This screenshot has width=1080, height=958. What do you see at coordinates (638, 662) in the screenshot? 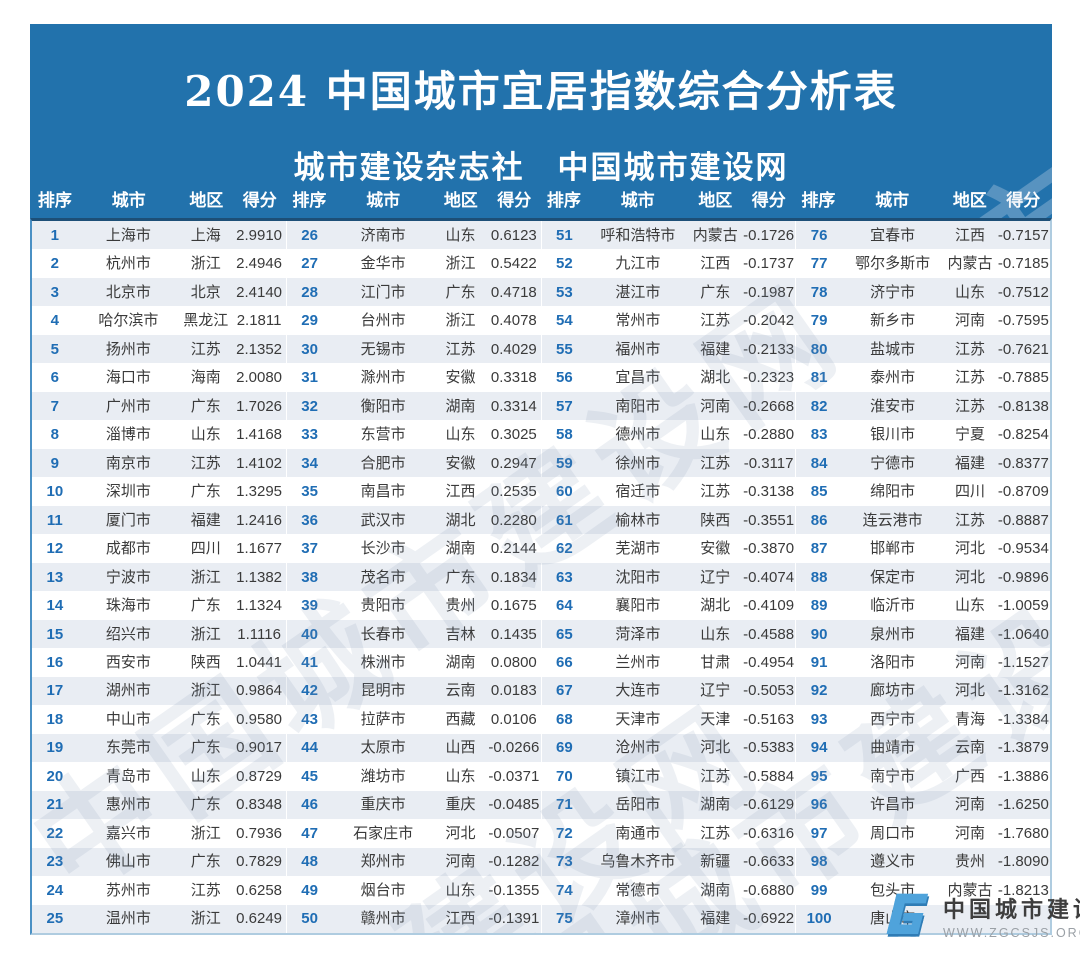
I see `city-cell: 兰州市` at bounding box center [638, 662].